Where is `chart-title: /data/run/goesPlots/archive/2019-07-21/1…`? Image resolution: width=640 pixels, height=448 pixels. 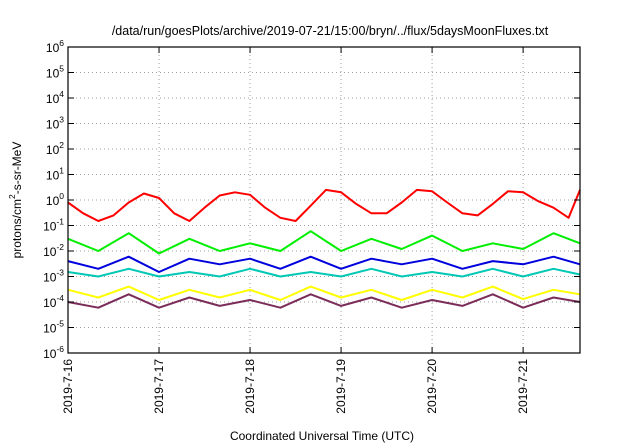
chart-title: /data/run/goesPlots/archive/2019-07-21/1… is located at coordinates (330, 31).